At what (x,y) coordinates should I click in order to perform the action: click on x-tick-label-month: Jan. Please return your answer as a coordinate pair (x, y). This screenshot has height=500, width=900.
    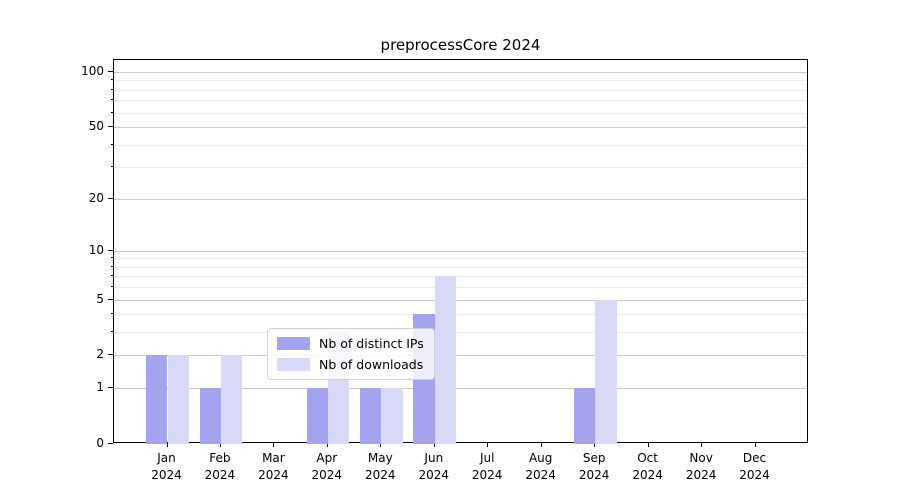
    Looking at the image, I should click on (166, 458).